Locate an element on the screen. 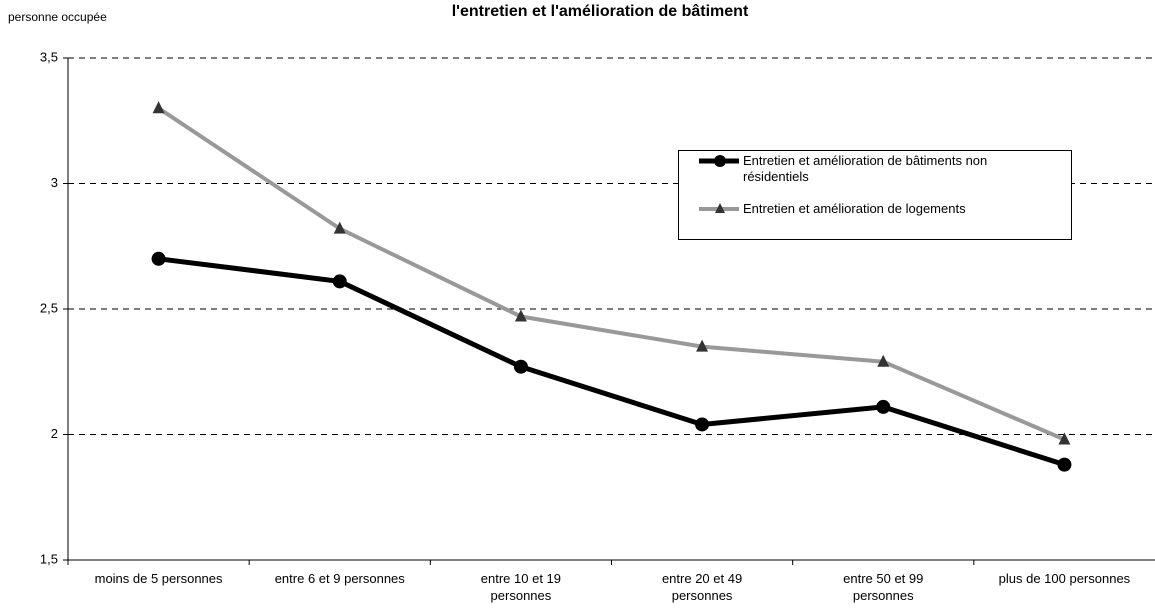 This screenshot has width=1155, height=614. y-tick-label: 3,5 is located at coordinates (49, 56).